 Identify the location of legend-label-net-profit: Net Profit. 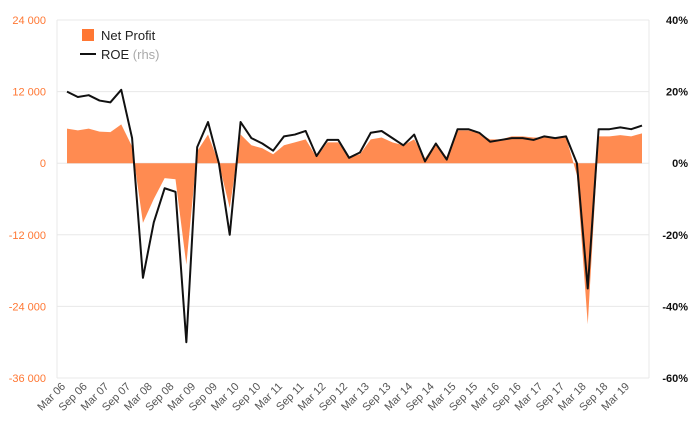
(128, 35).